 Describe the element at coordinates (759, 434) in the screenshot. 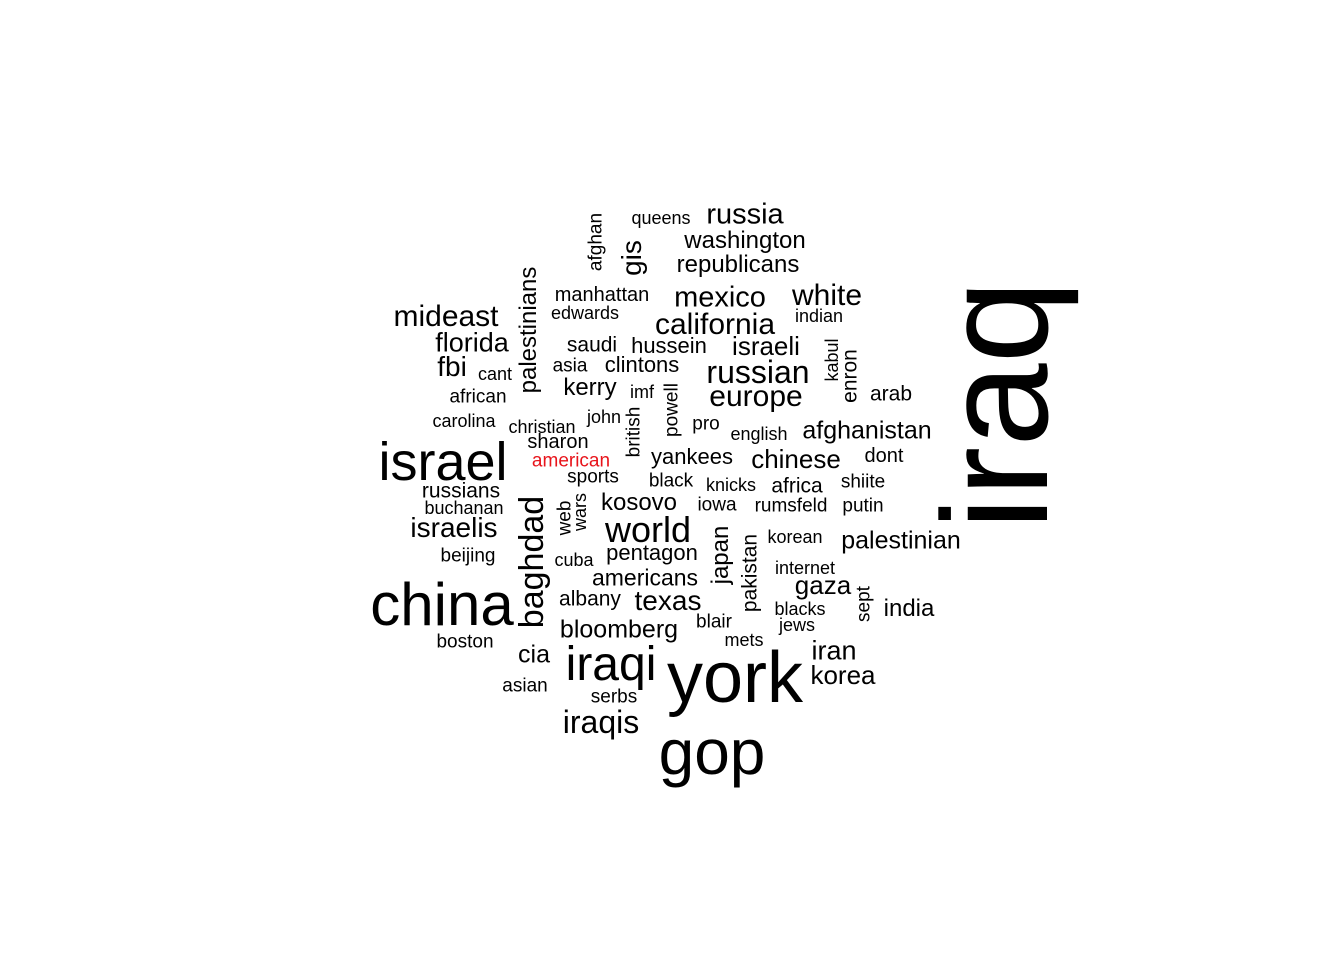

I see `word-english: english` at that location.